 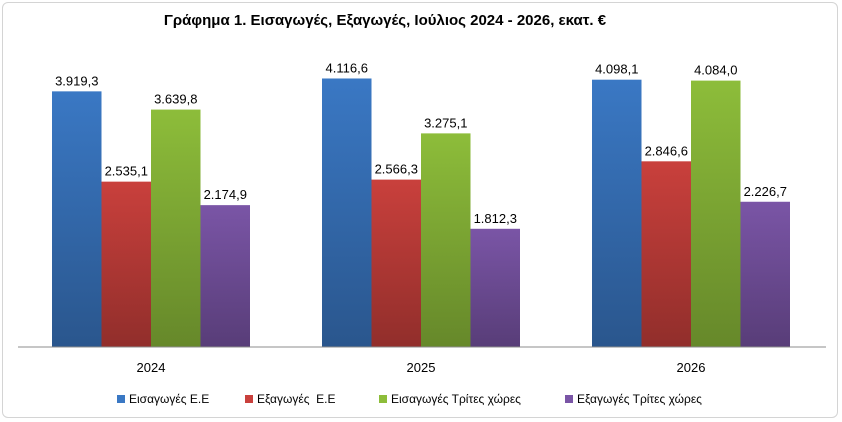 What do you see at coordinates (169, 399) in the screenshot?
I see `legend-label-series-1: Εισαγωγές Ε.Ε` at bounding box center [169, 399].